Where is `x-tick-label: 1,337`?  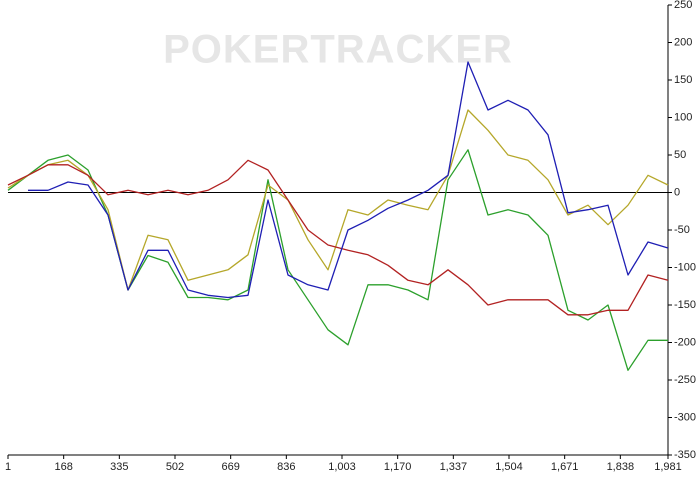 x-tick-label: 1,337 is located at coordinates (454, 467).